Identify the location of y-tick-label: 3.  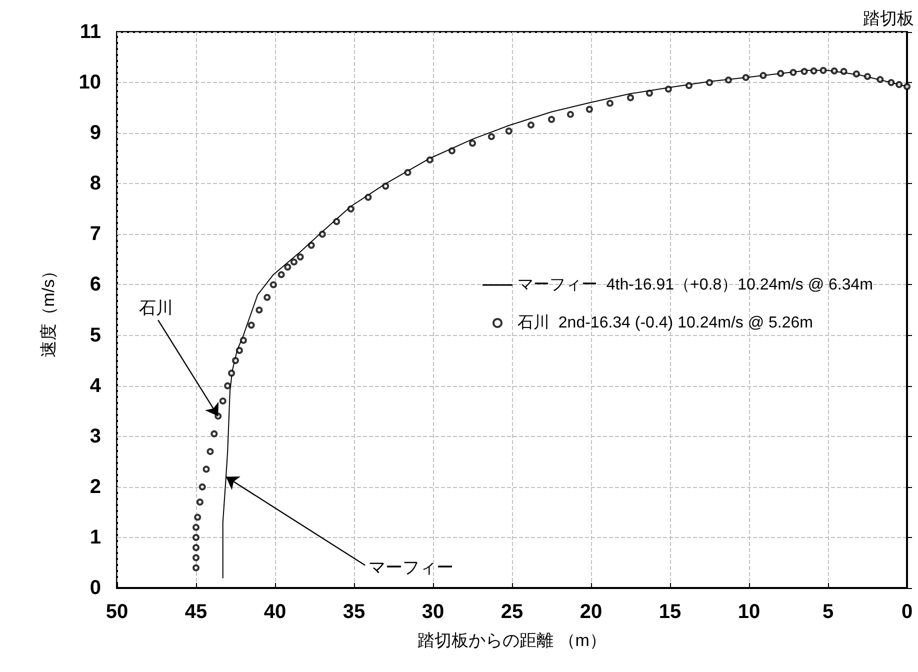
(95, 436).